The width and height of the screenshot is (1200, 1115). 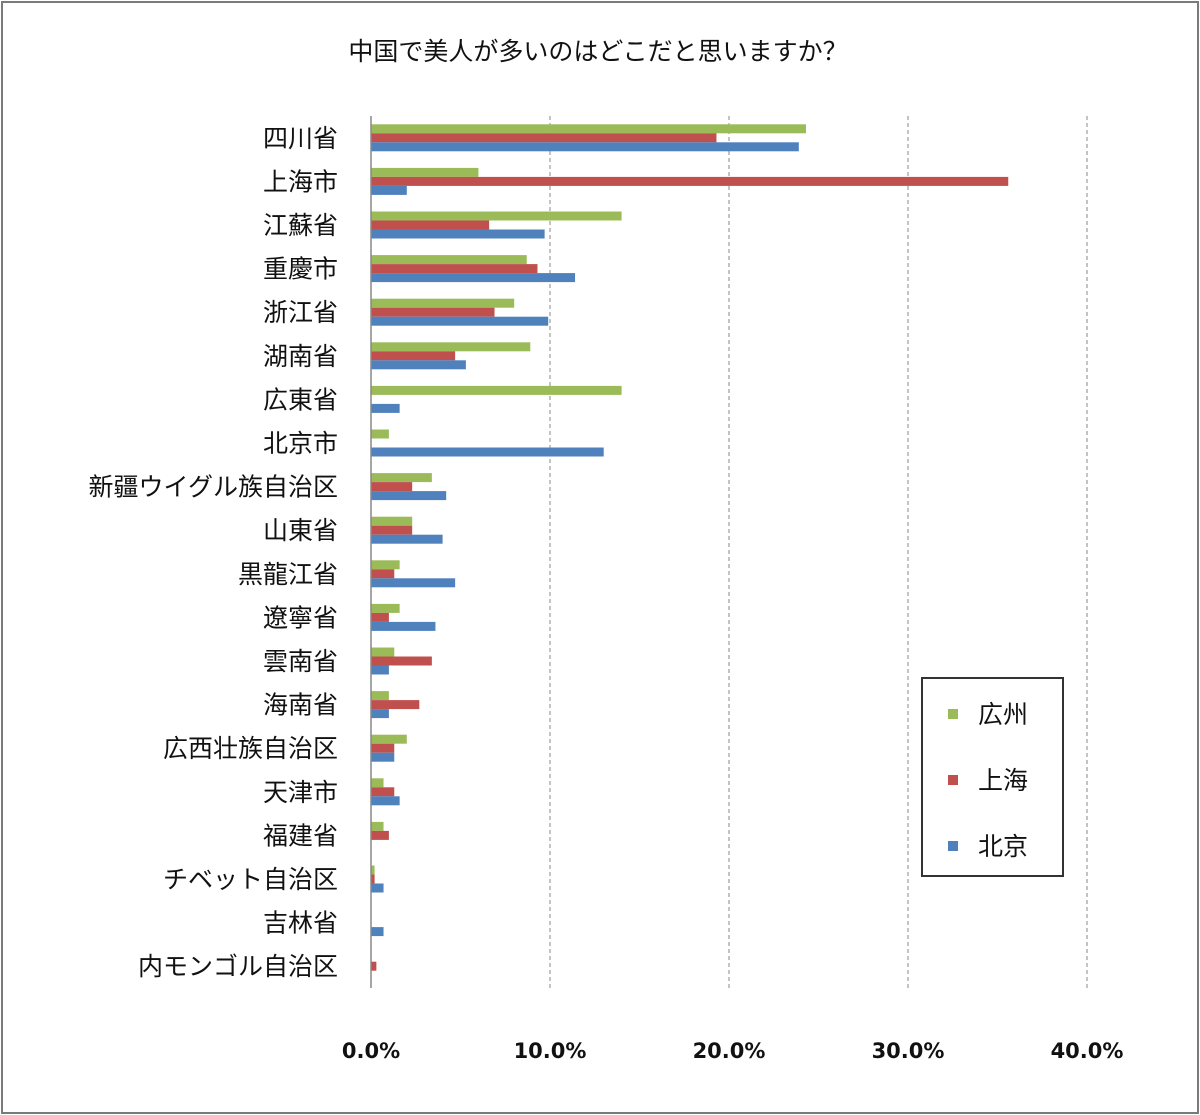 I want to click on bar-北京-黒龍江省, so click(x=413, y=583).